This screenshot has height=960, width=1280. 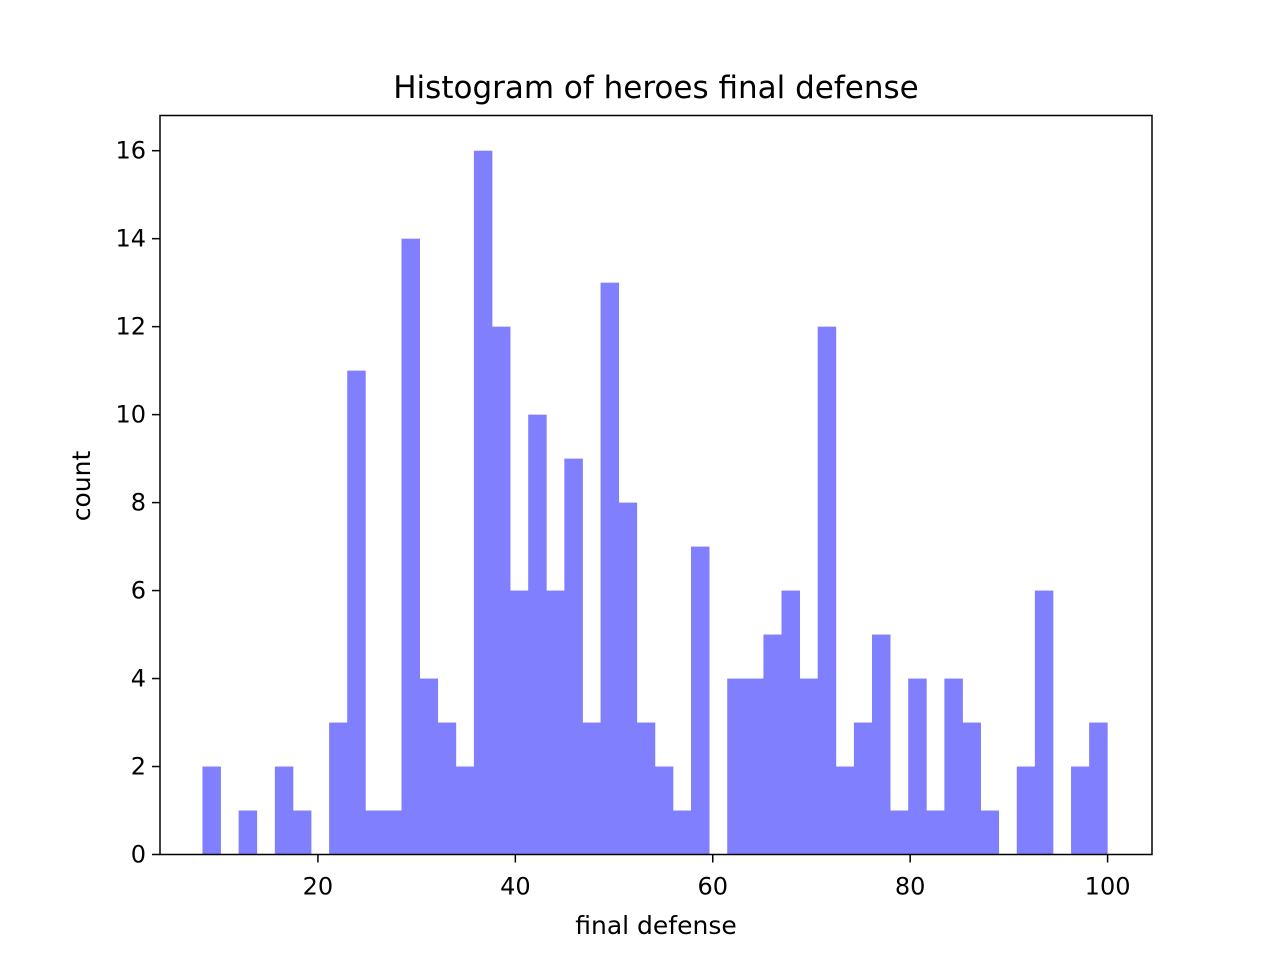 I want to click on x-tick-label: 80, so click(x=910, y=887).